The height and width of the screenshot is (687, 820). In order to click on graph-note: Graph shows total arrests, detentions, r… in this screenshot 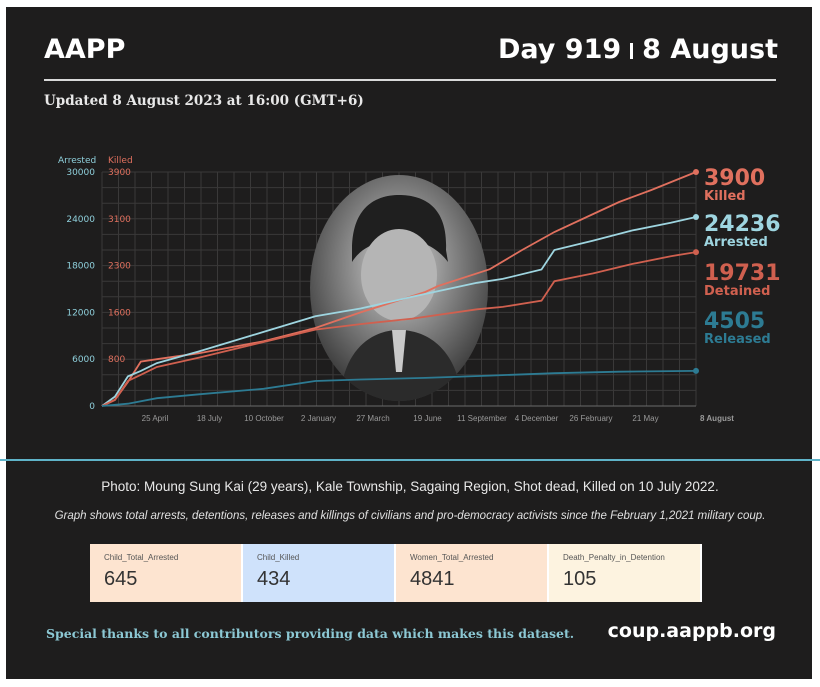, I will do `click(410, 516)`.